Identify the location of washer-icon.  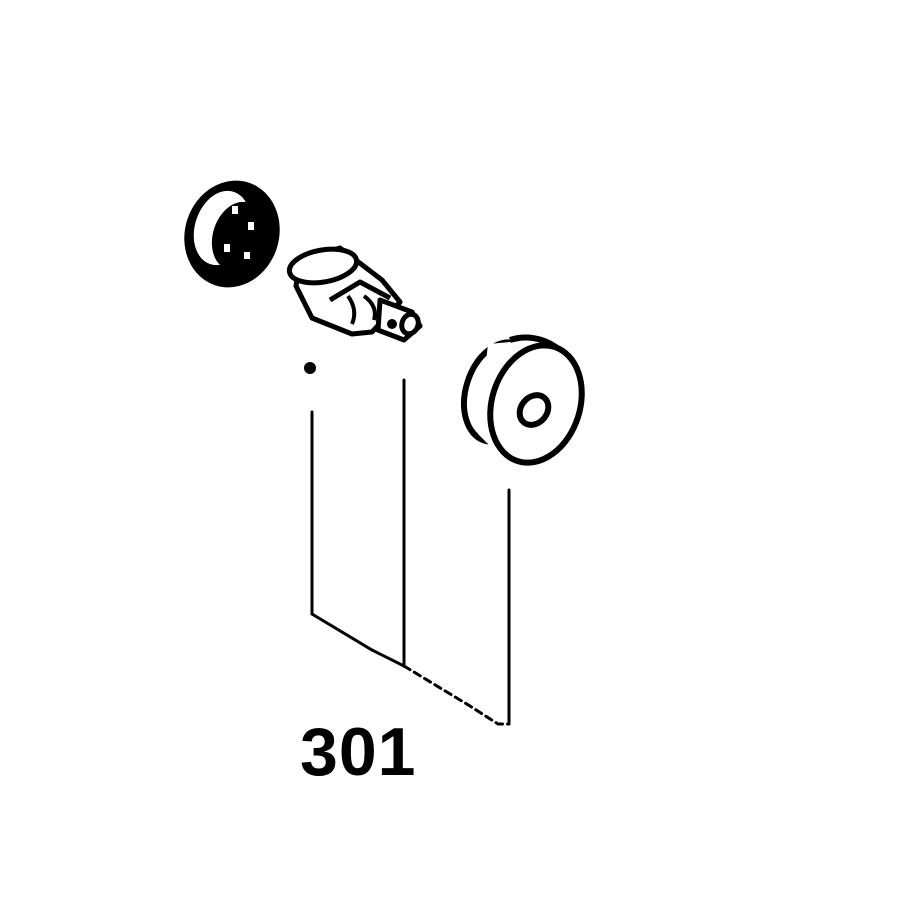
(523, 400).